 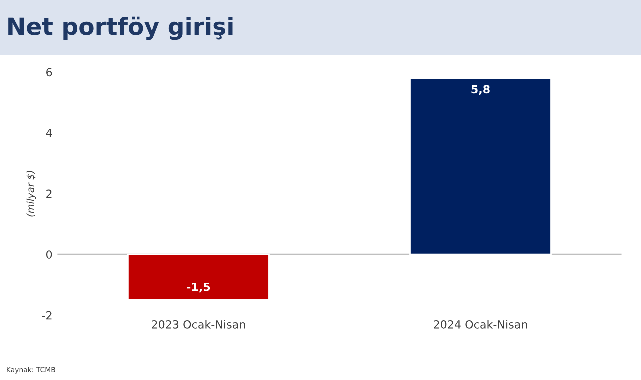 I want to click on chart-title: Net portföy girişi, so click(x=120, y=28).